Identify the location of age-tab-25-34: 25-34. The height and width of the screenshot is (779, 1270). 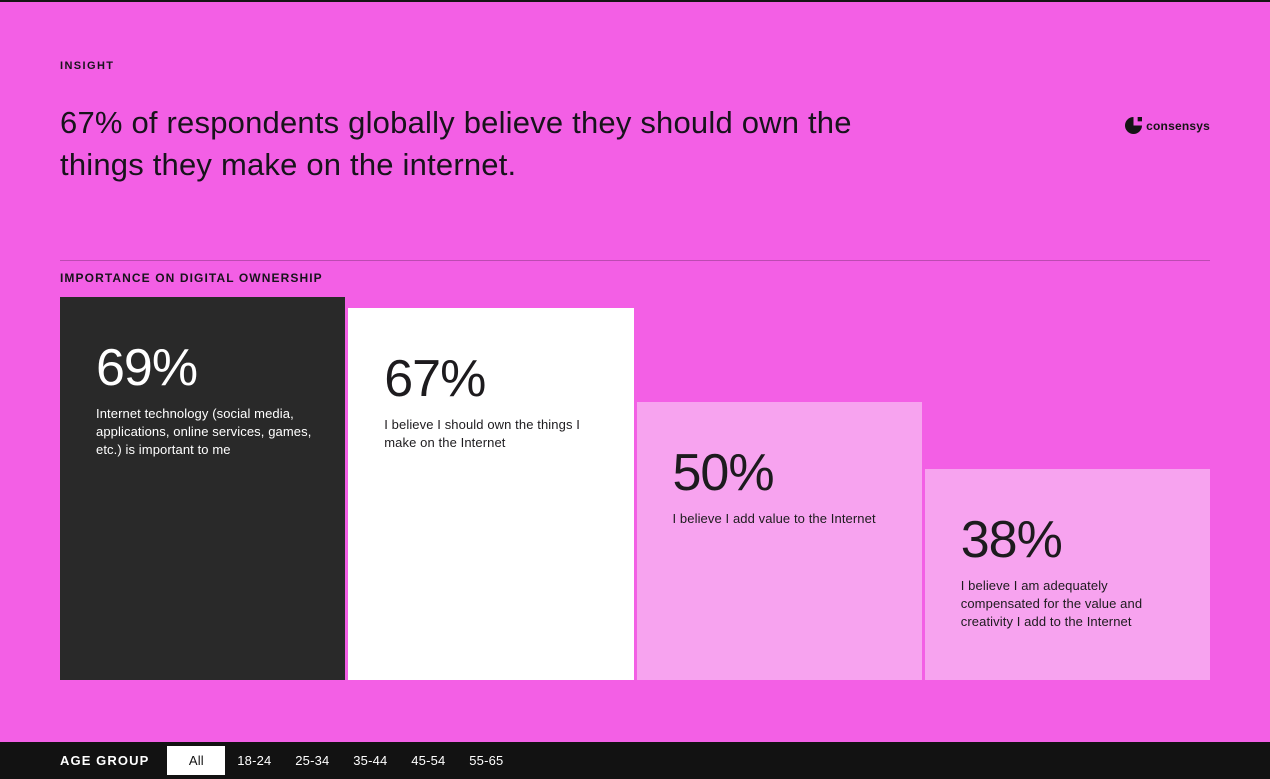
(312, 760).